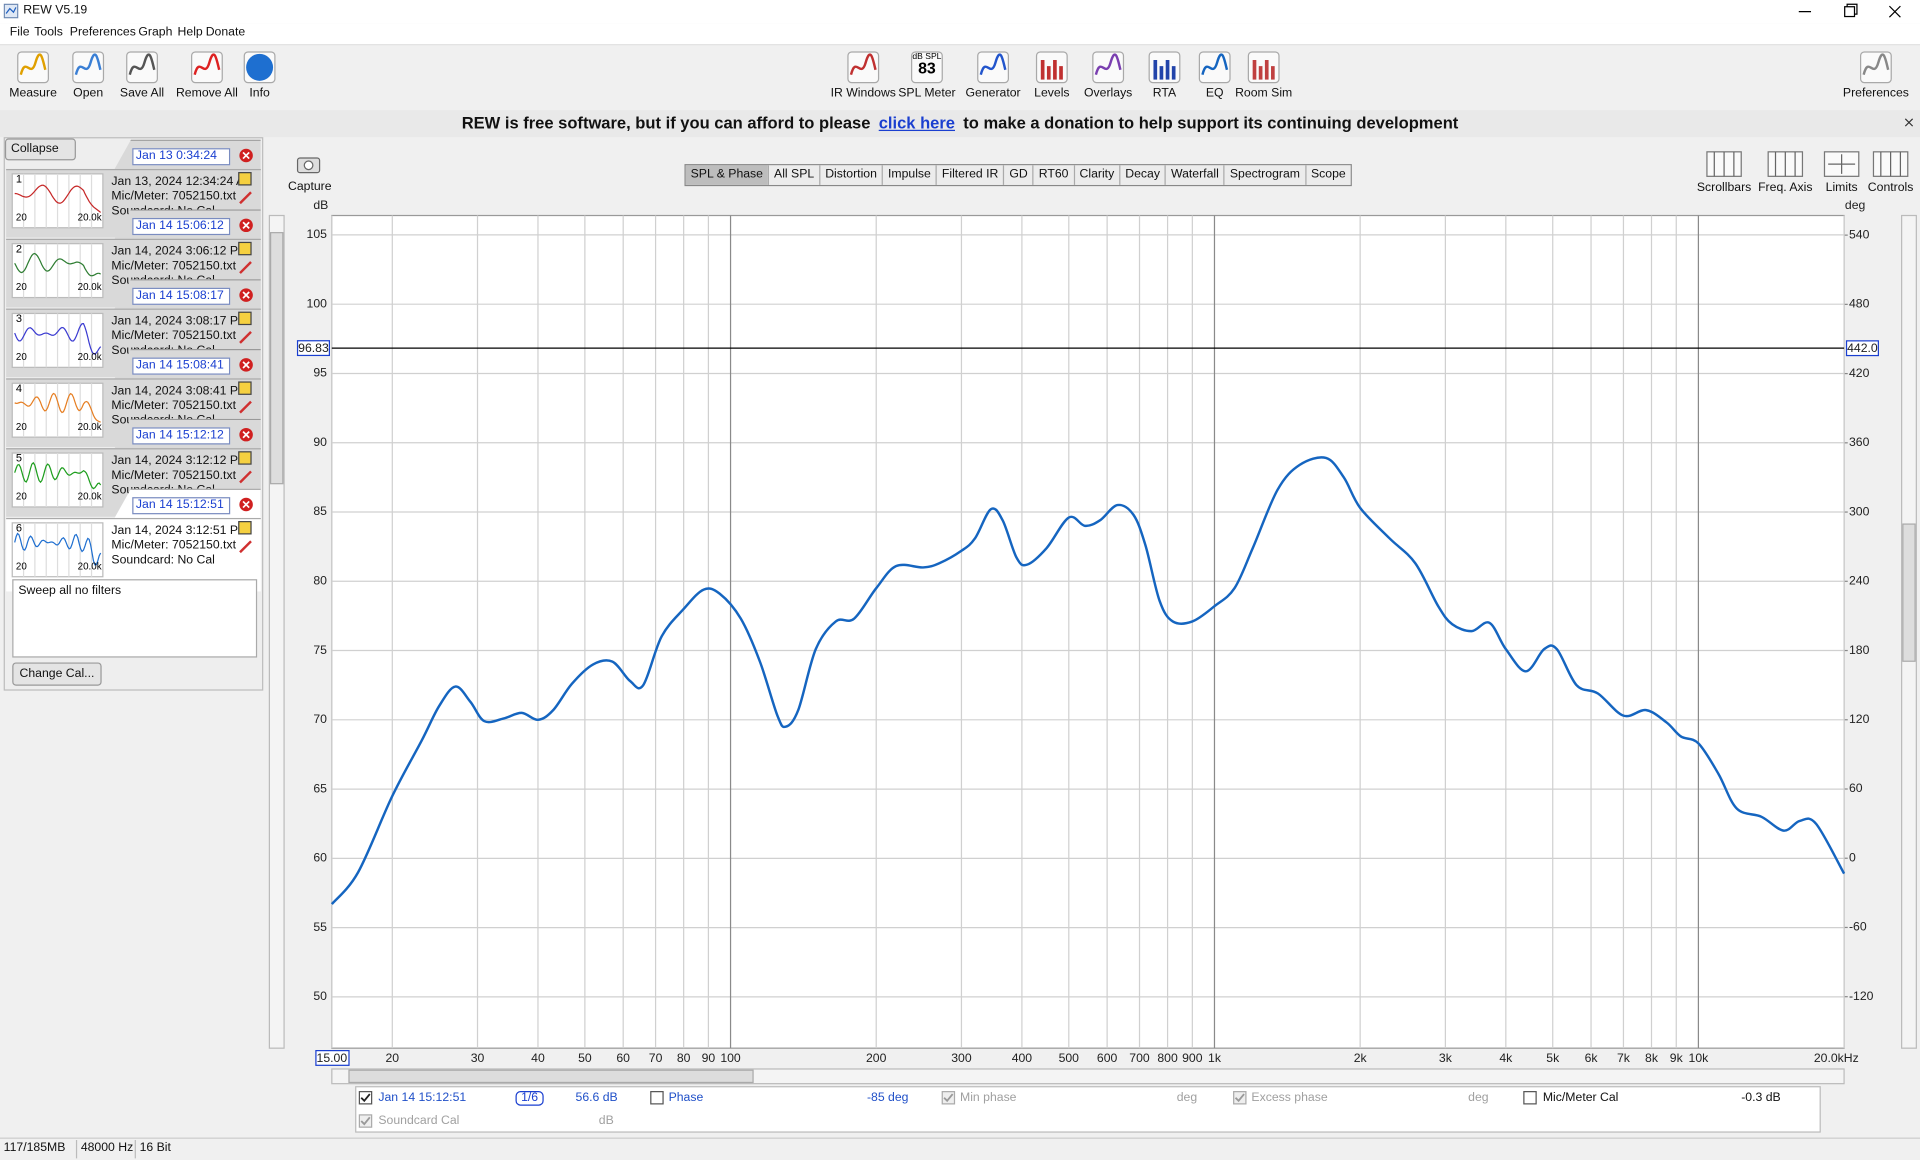 This screenshot has height=1160, width=1920. Describe the element at coordinates (155, 32) in the screenshot. I see `menu-item: Graph` at that location.